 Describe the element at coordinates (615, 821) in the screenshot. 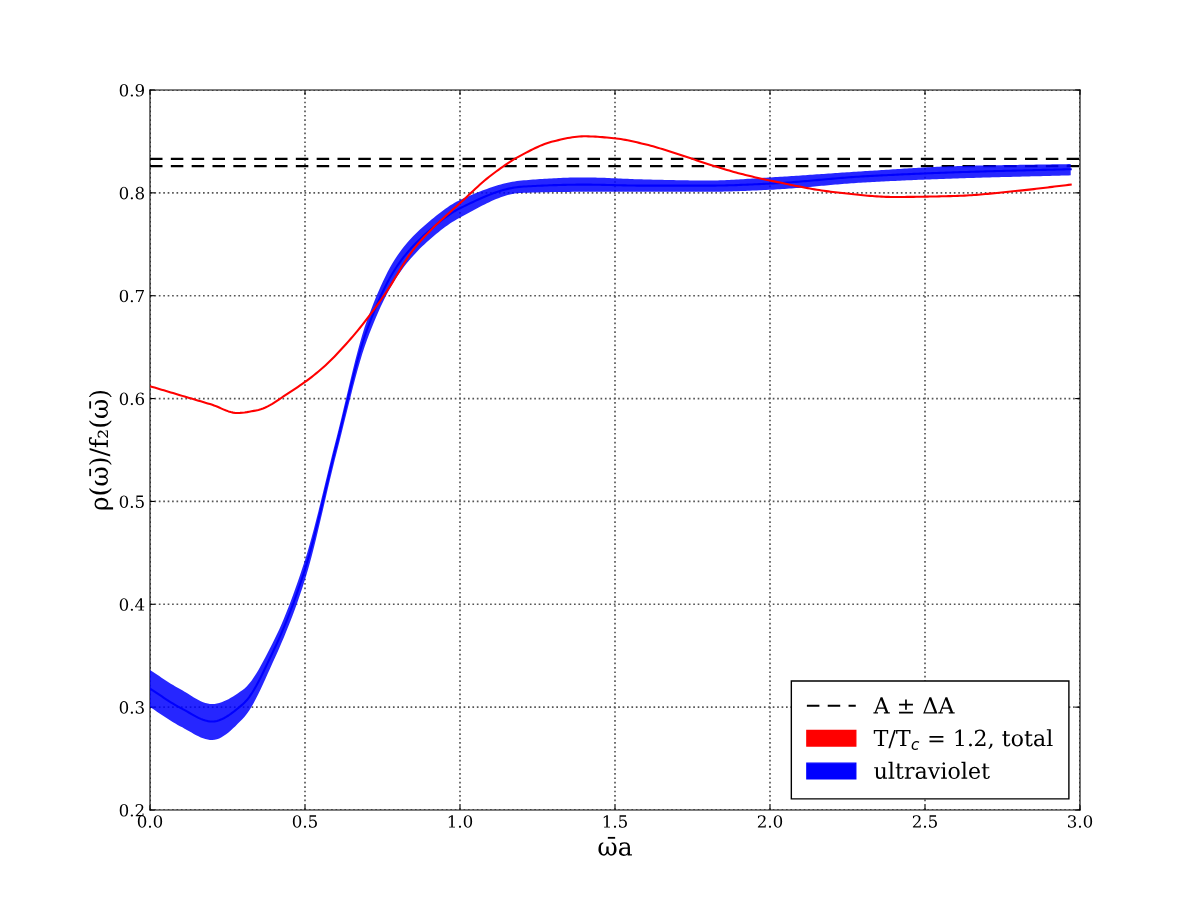

I see `x-tick-label: 1.5` at that location.